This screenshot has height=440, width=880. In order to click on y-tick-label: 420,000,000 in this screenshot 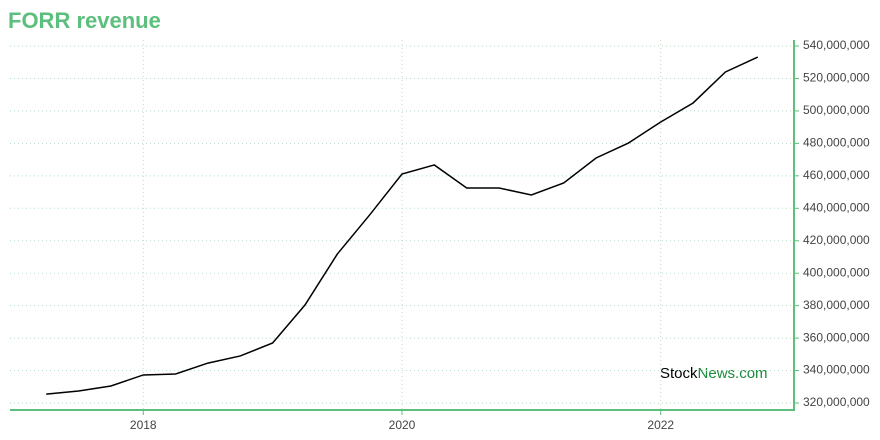, I will do `click(836, 240)`.